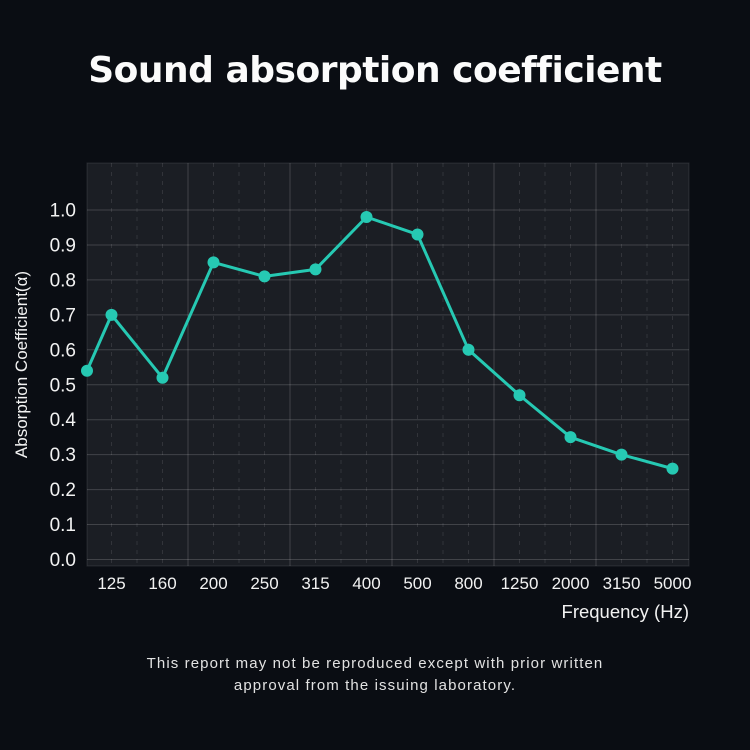 Image resolution: width=750 pixels, height=750 pixels. What do you see at coordinates (63, 280) in the screenshot?
I see `y-tick-label: 0.8` at bounding box center [63, 280].